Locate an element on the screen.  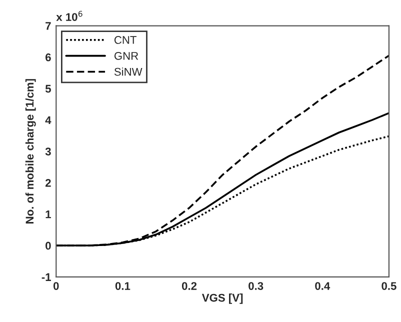
y-tick-label: 4 is located at coordinates (48, 120).